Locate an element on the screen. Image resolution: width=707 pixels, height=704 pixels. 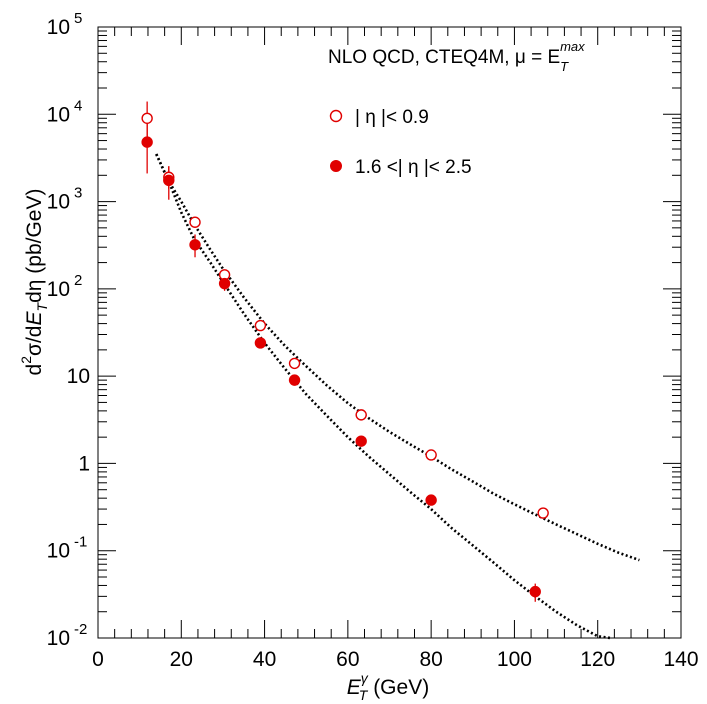
x-tick-label: 100 is located at coordinates (514, 659).